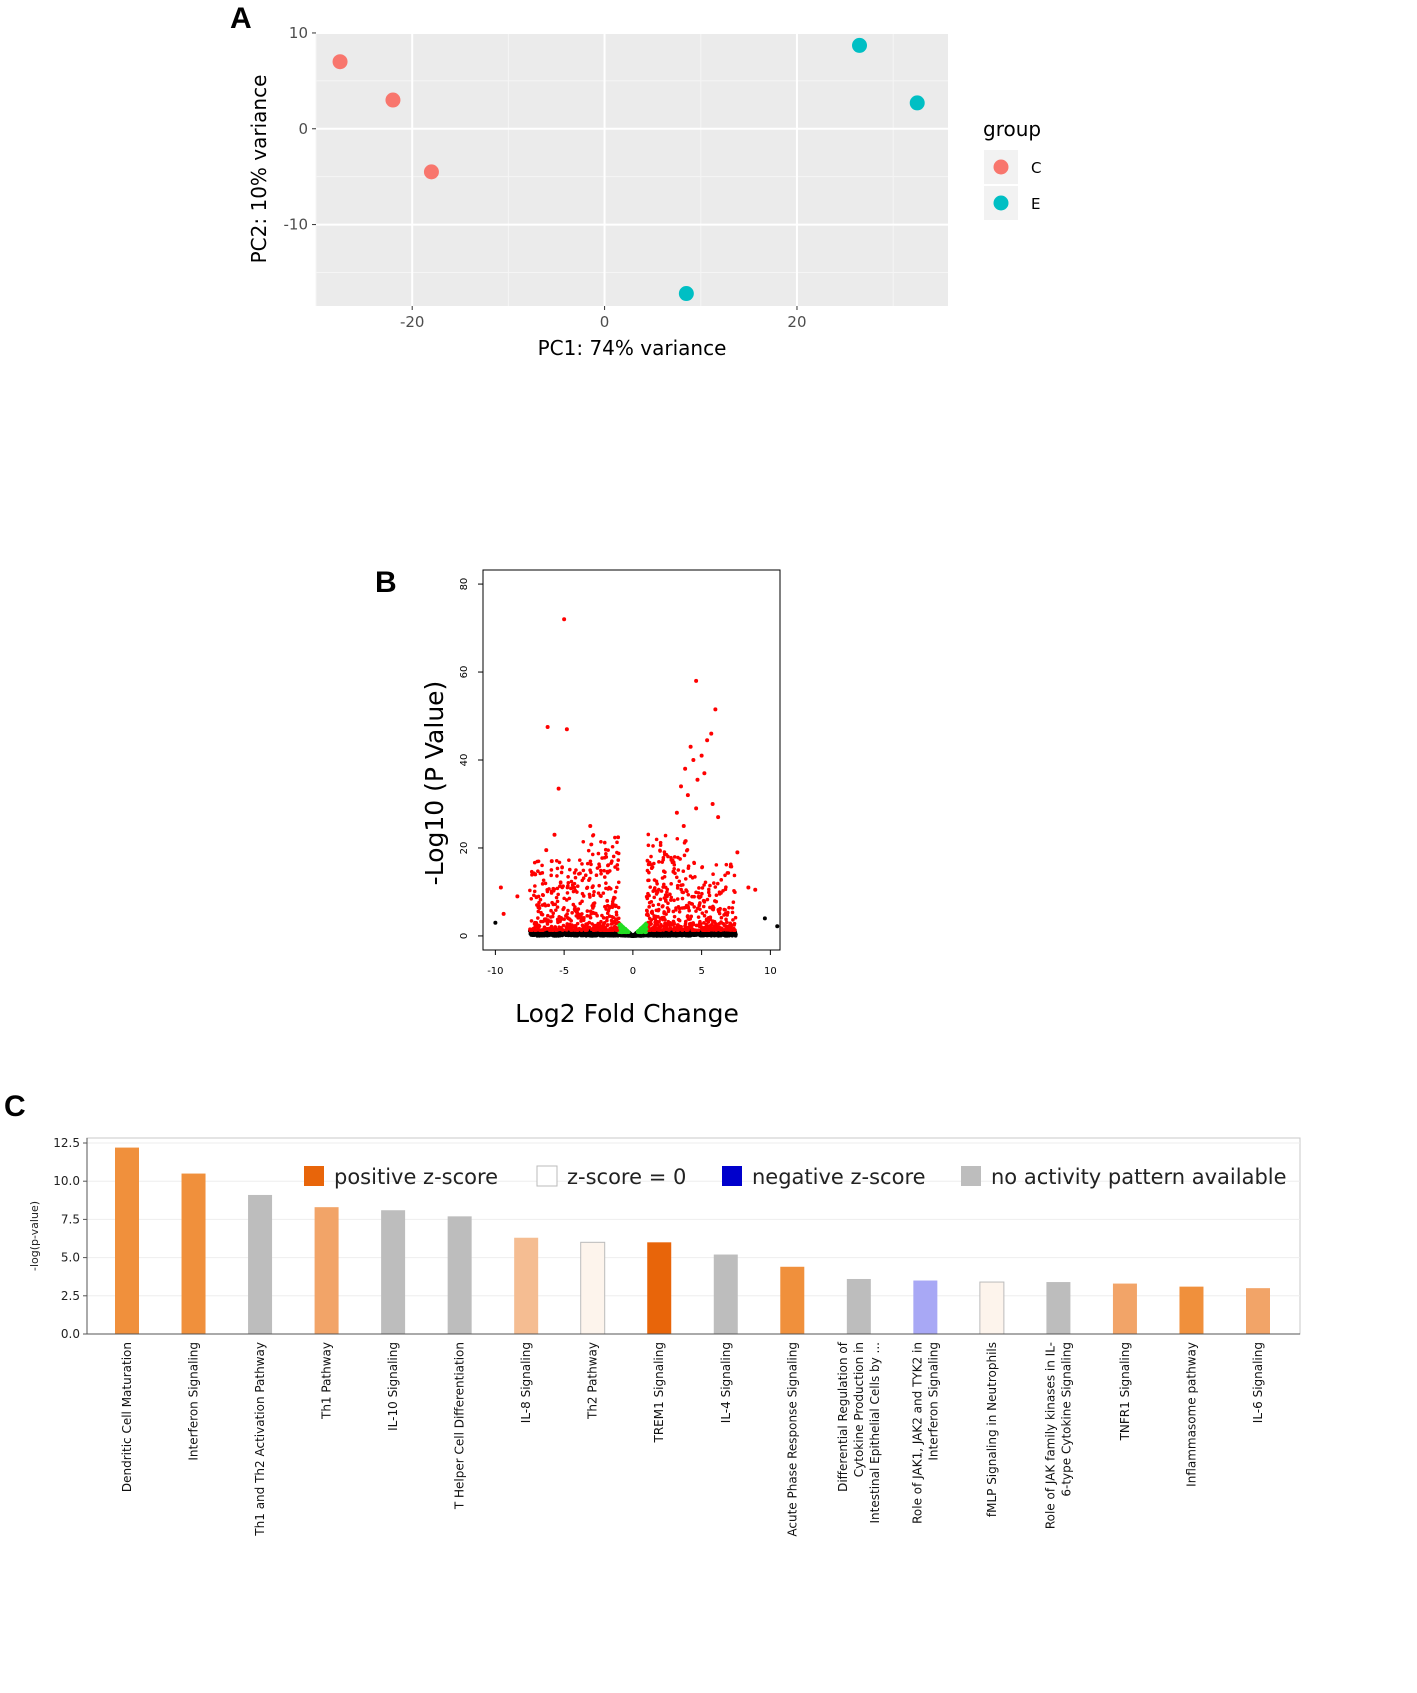 The width and height of the screenshot is (1417, 1693). What do you see at coordinates (393, 1386) in the screenshot?
I see `category-label: IL-10 Signaling` at bounding box center [393, 1386].